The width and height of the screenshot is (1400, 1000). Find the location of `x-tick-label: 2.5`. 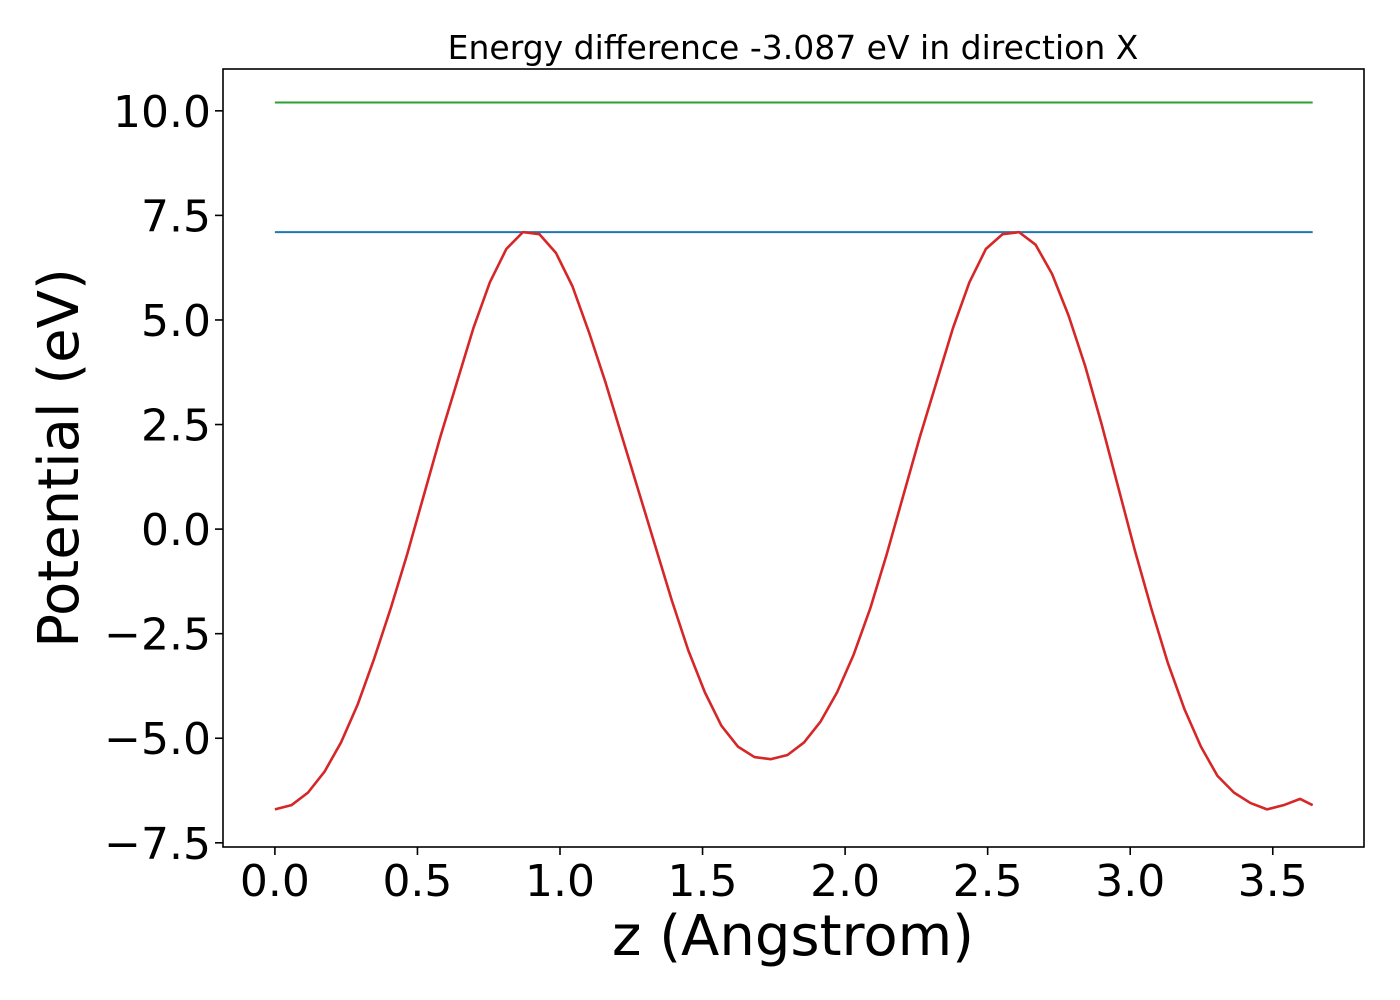

x-tick-label: 2.5 is located at coordinates (988, 881).